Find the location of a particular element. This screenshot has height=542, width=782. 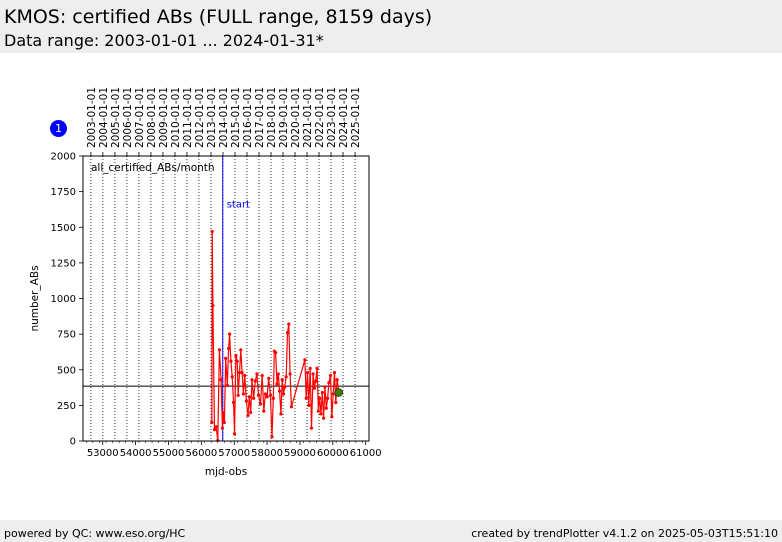

top-date-label: 2005-01-01 is located at coordinates (116, 117).